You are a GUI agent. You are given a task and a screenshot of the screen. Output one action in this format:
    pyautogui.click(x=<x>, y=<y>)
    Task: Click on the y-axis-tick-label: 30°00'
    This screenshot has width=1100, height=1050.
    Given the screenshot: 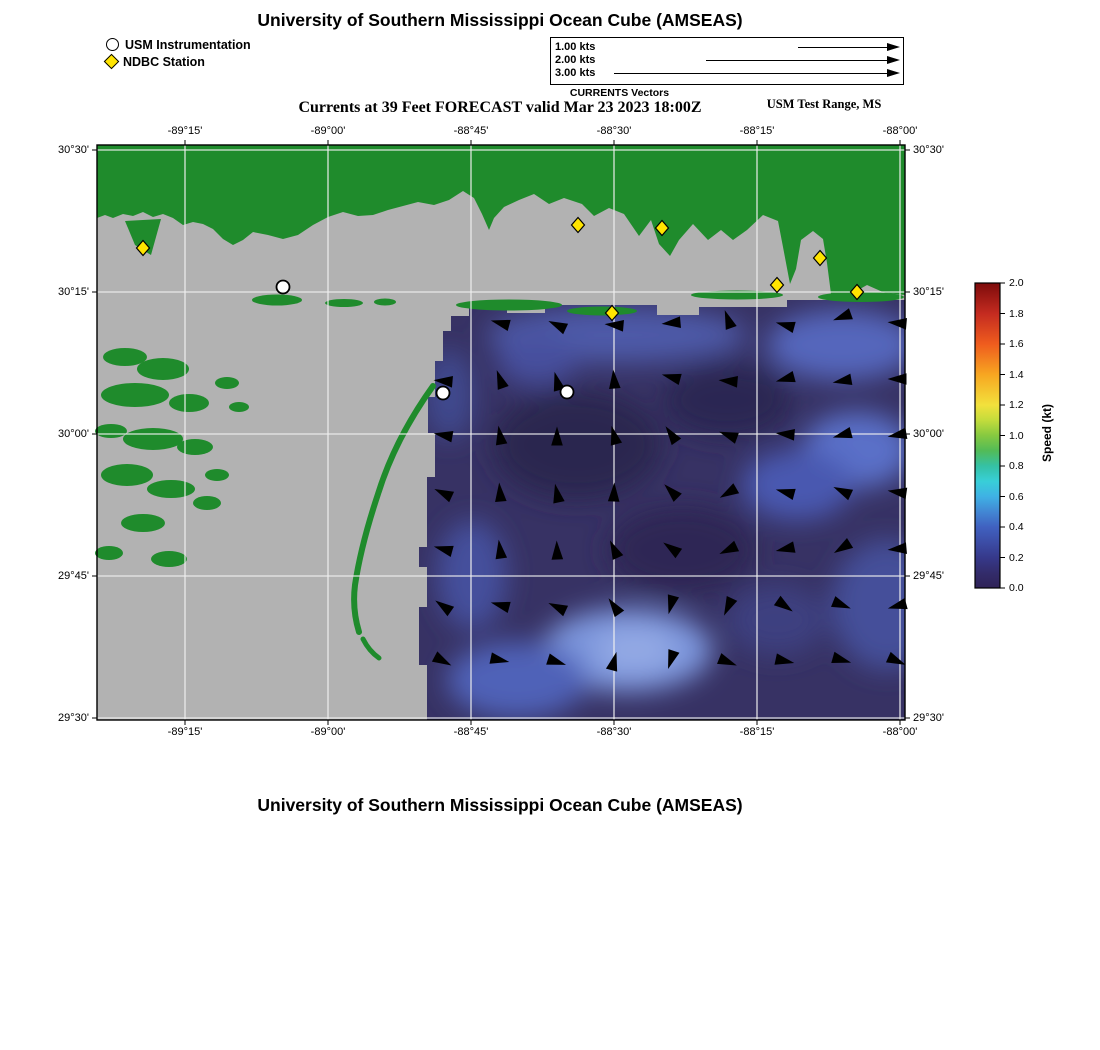 What is the action you would take?
    pyautogui.click(x=73, y=434)
    